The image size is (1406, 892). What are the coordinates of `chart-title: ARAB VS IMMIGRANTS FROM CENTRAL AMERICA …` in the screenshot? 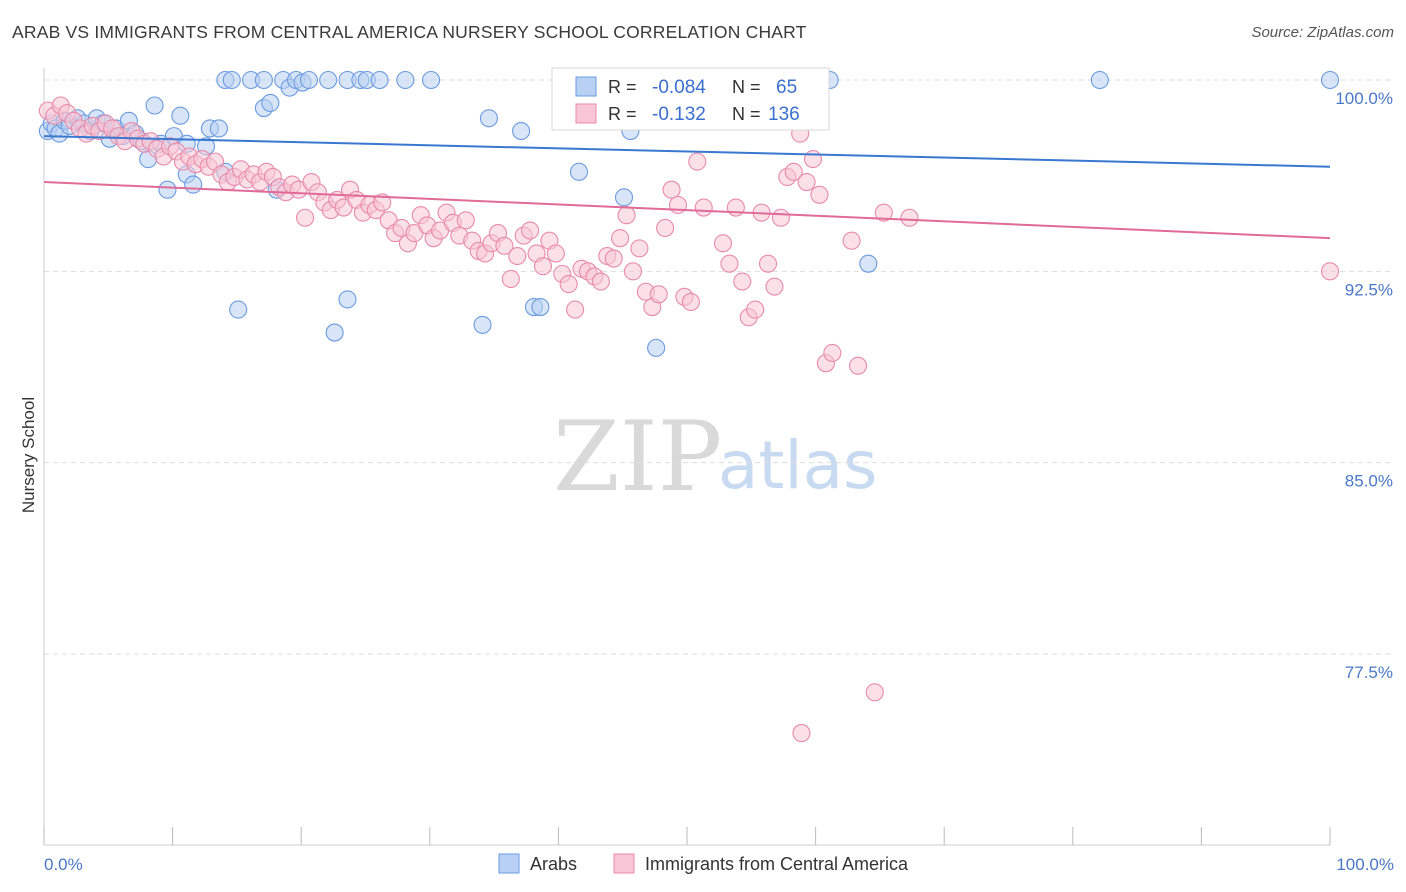 It's located at (409, 32).